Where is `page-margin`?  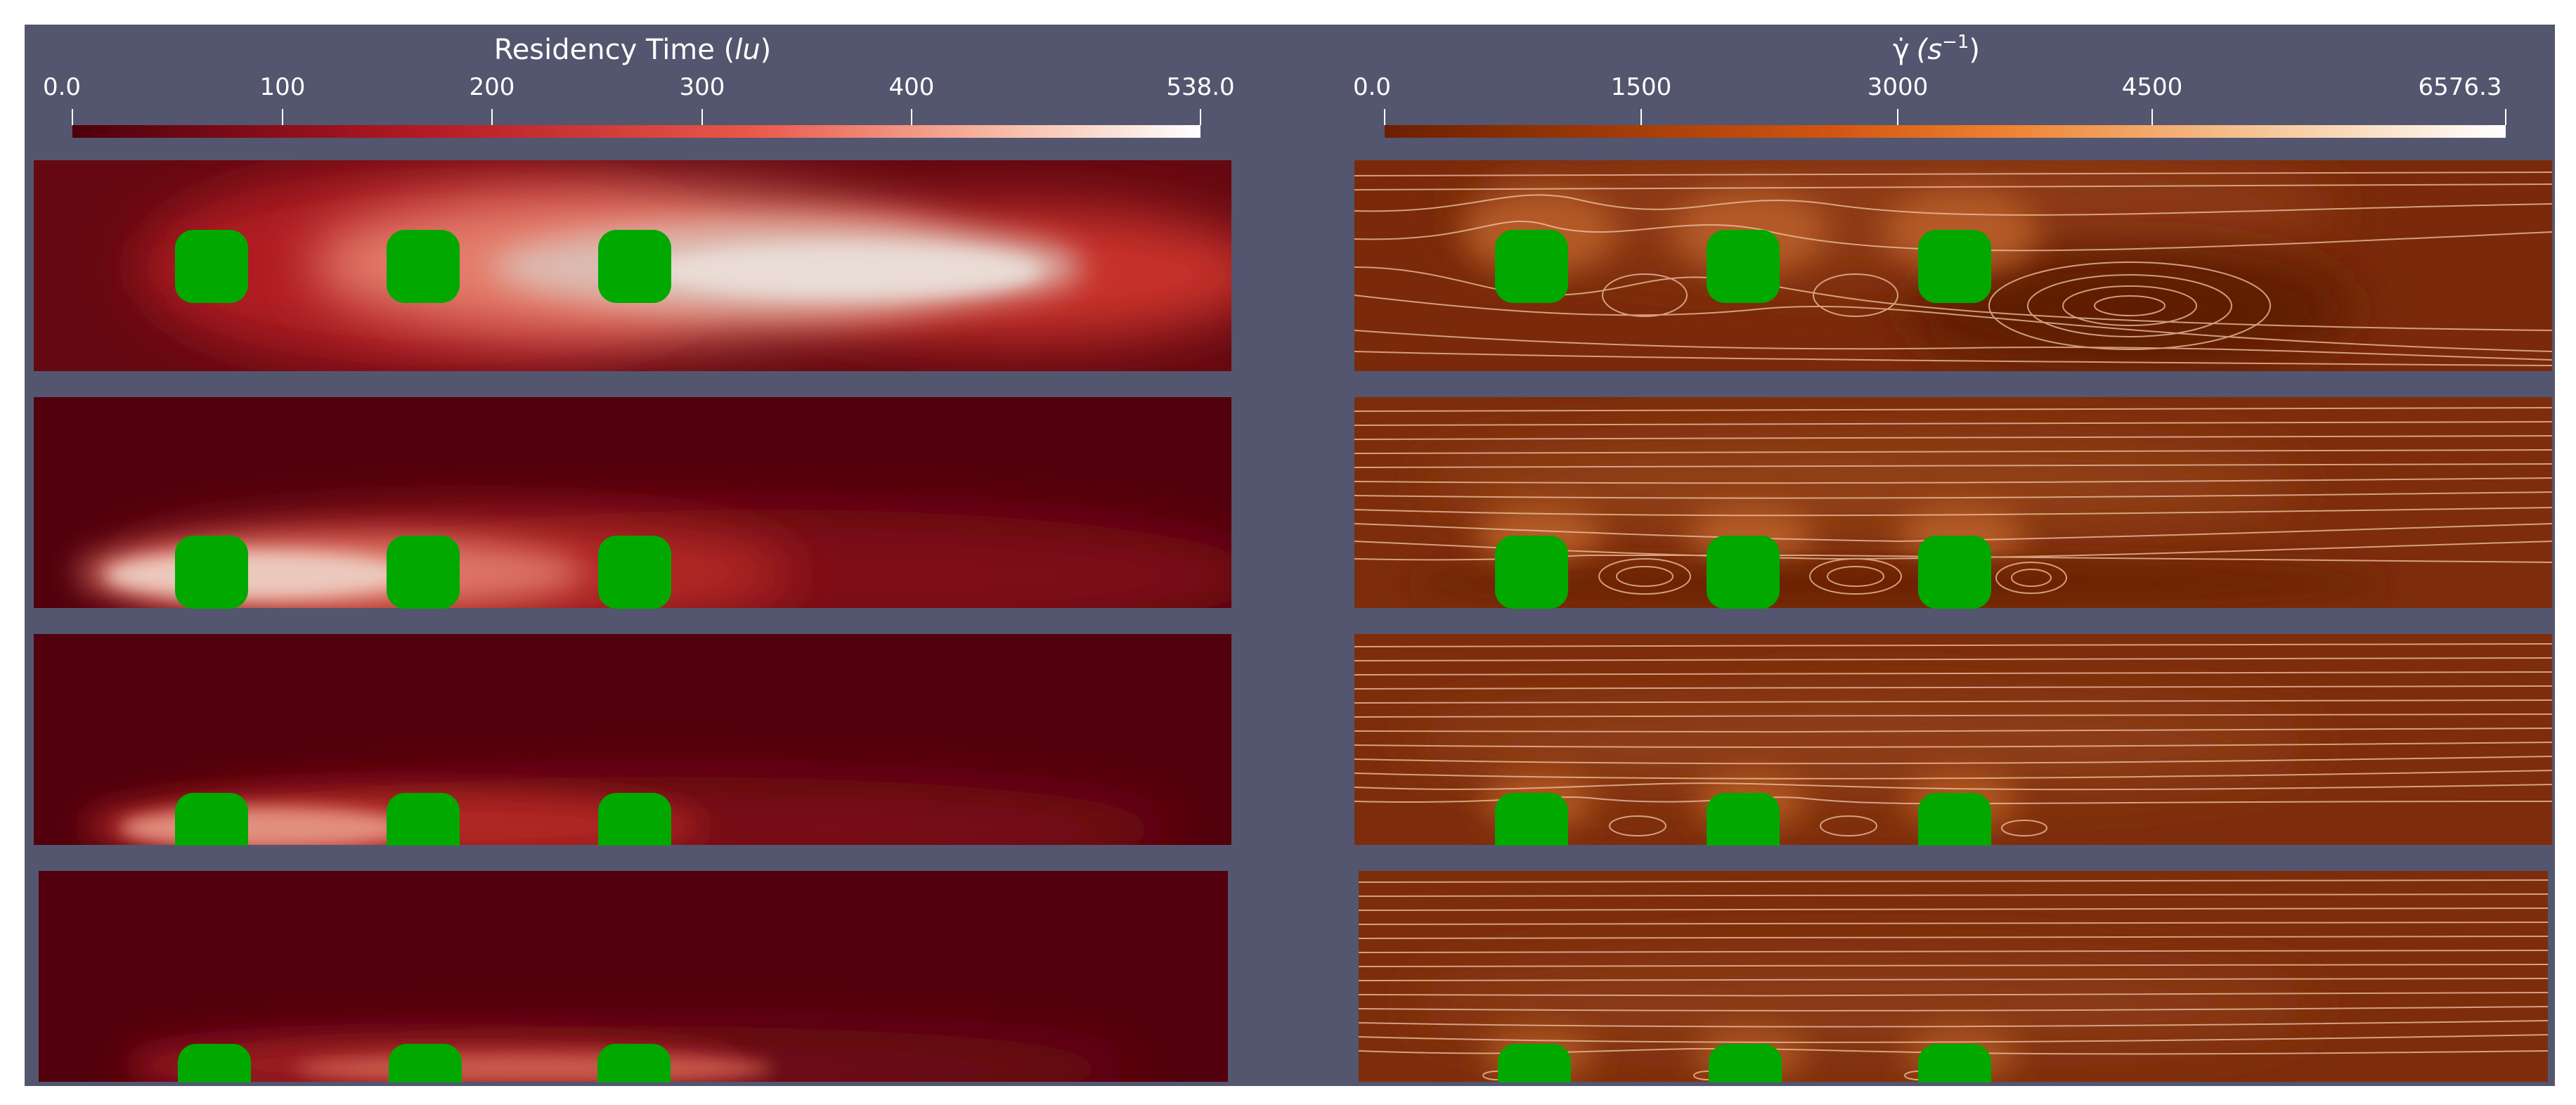 page-margin is located at coordinates (1288, 1096).